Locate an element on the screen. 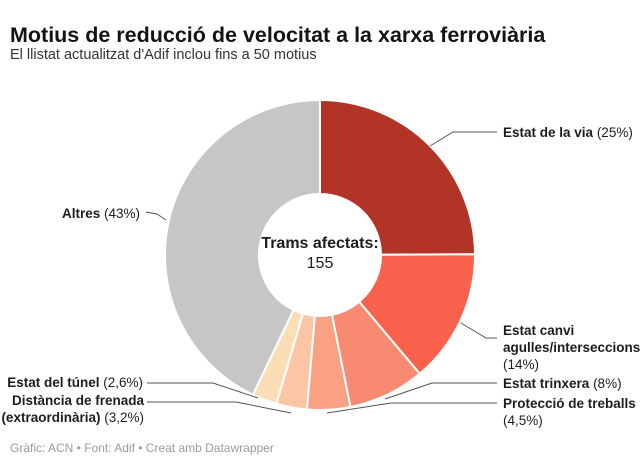 This screenshot has width=640, height=470. segment-name: Estat de la via is located at coordinates (548, 132).